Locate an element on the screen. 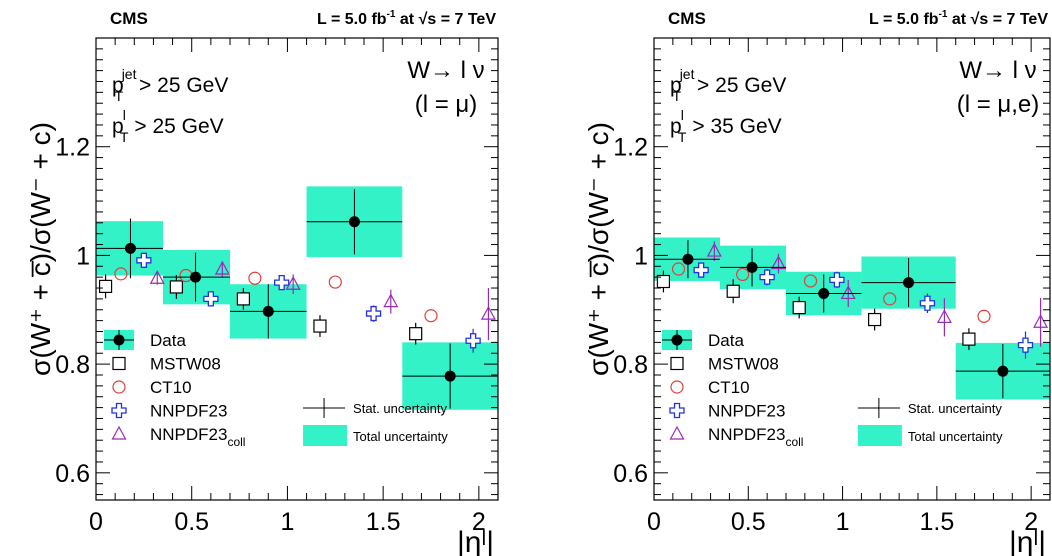  lepton-superscript: l is located at coordinates (124, 115).